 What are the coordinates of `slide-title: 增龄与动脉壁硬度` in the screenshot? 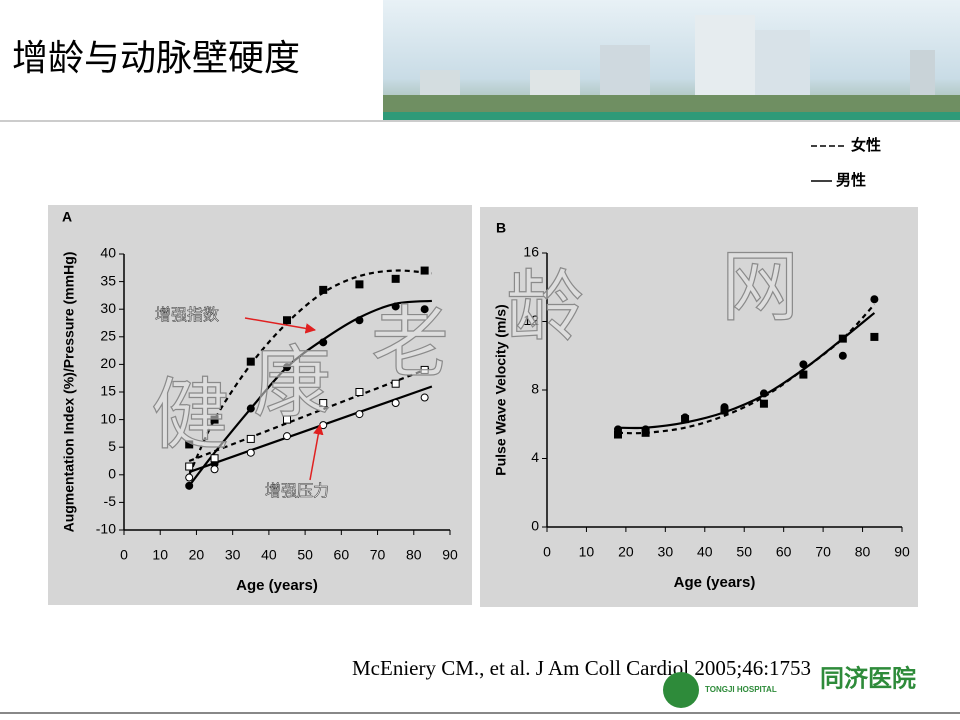 It's located at (156, 58).